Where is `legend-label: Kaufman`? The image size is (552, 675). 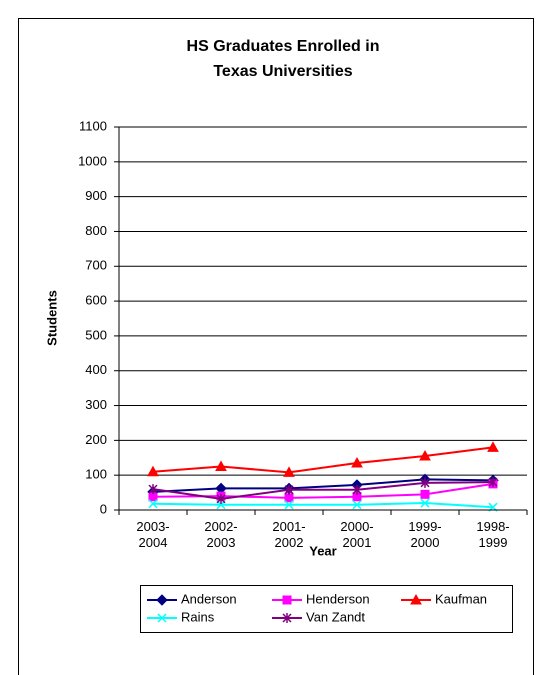
legend-label: Kaufman is located at coordinates (461, 598).